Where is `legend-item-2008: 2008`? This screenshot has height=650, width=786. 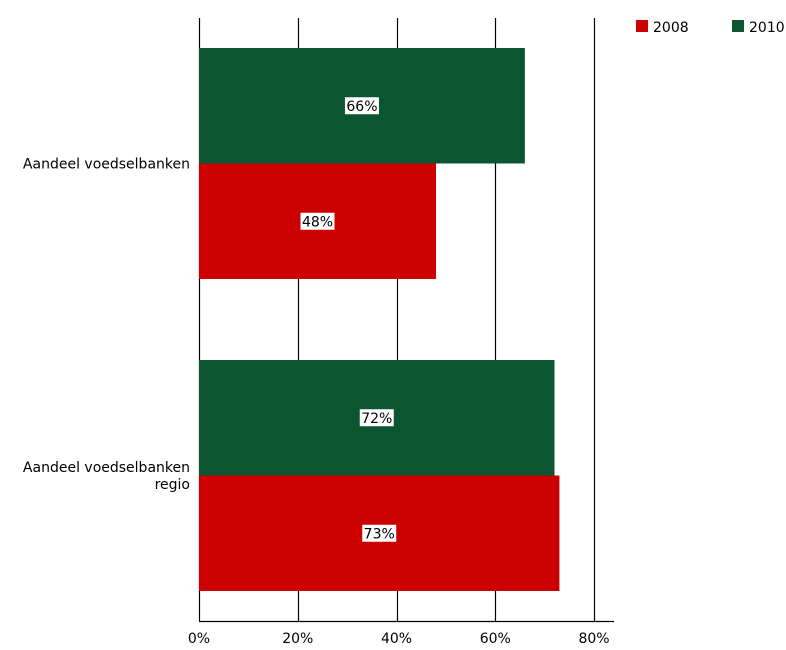
legend-item-2008: 2008 is located at coordinates (662, 28).